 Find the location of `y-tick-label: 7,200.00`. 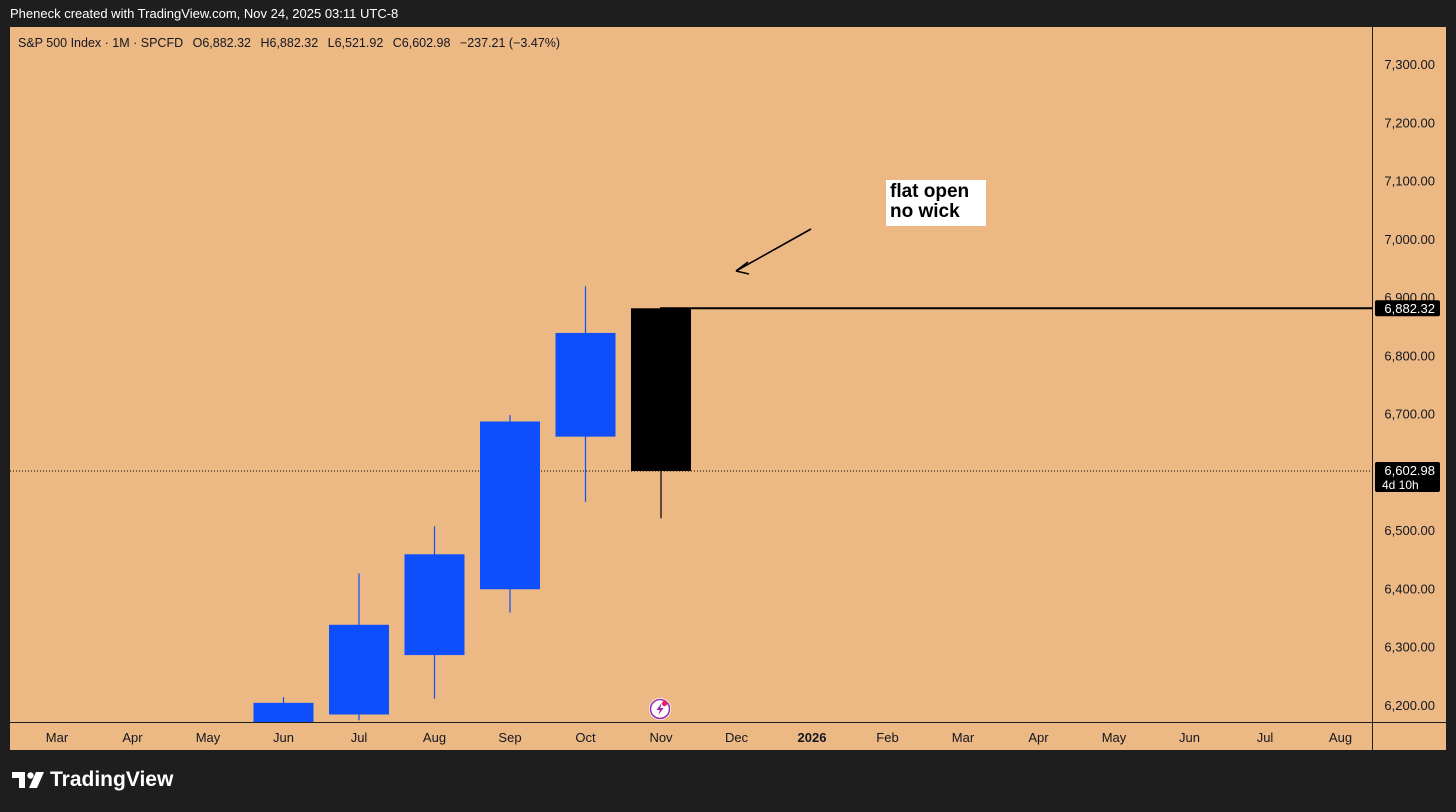

y-tick-label: 7,200.00 is located at coordinates (1409, 122).